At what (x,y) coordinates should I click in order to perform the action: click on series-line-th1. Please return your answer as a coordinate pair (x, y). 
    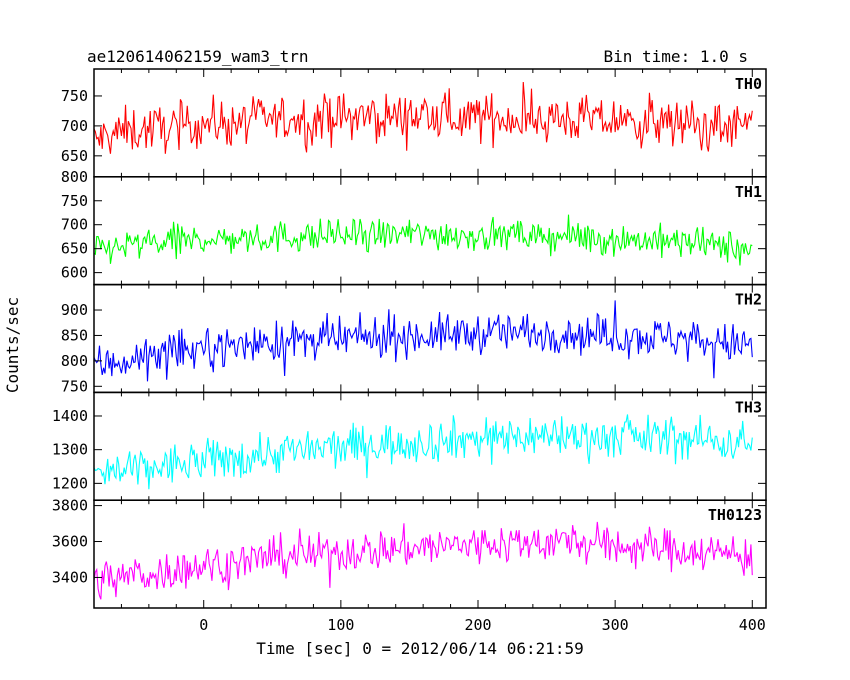
    Looking at the image, I should click on (423, 240).